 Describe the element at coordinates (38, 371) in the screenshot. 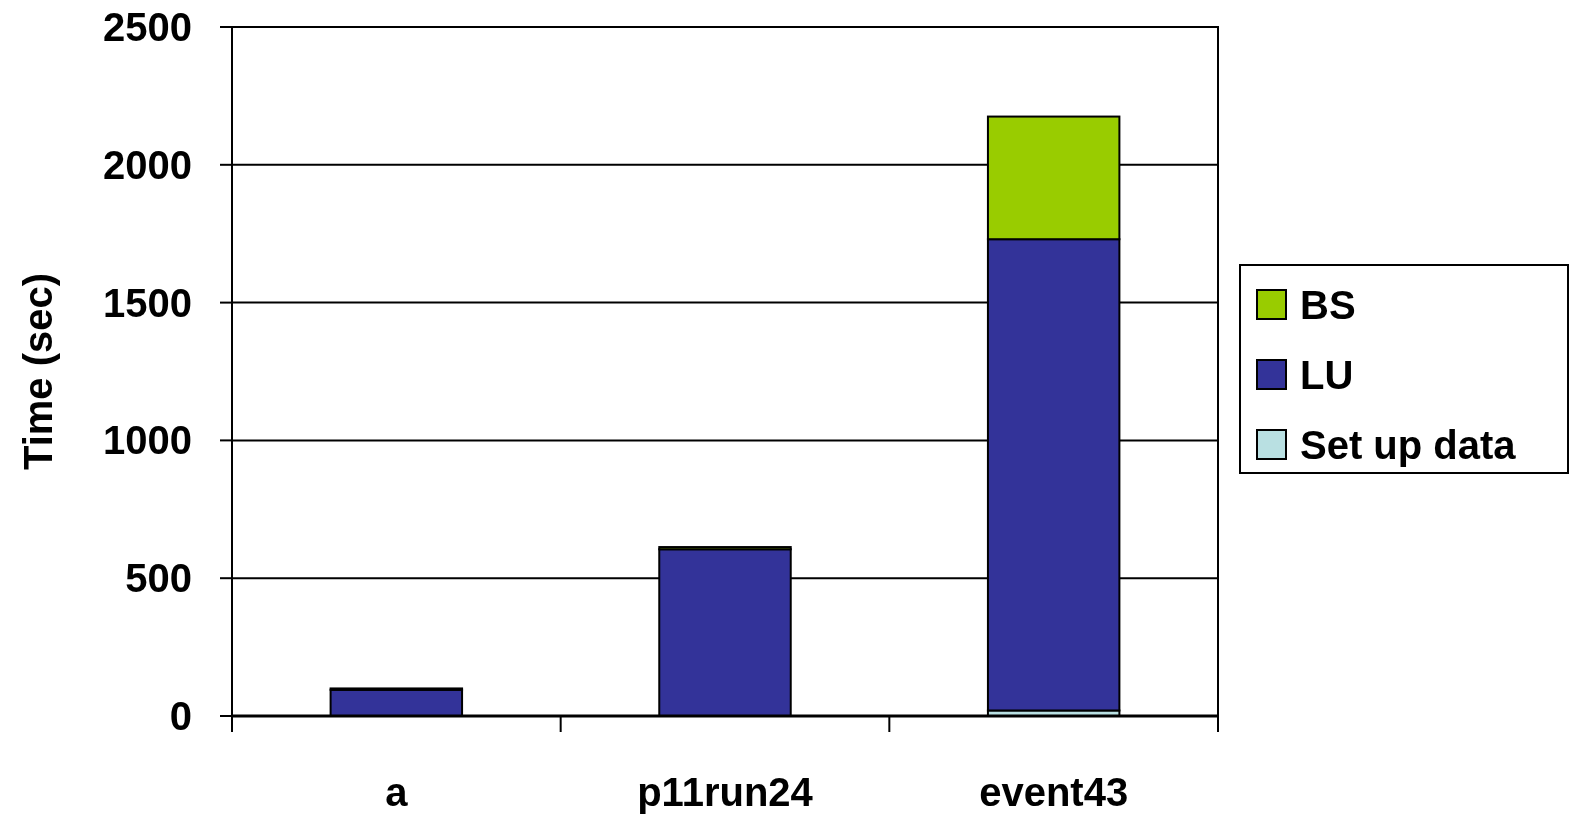

I see `y-axis-title: Time (sec)` at that location.